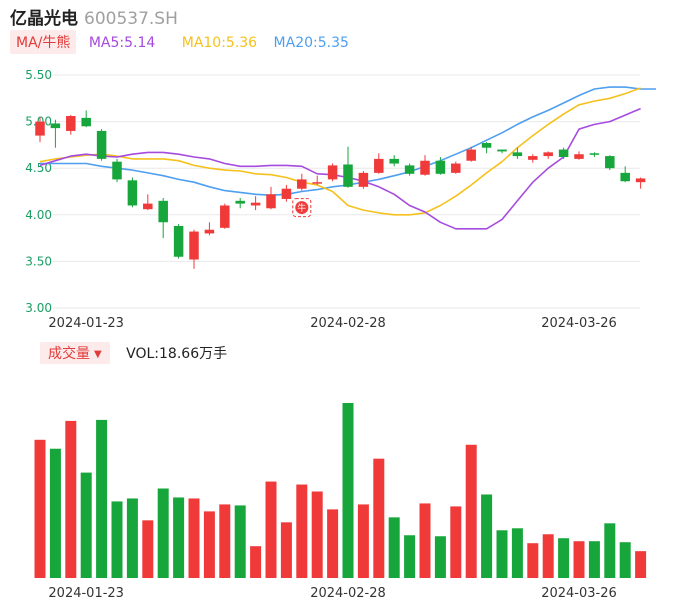  What do you see at coordinates (75, 353) in the screenshot?
I see `volume-selector-button: 成交量 ▼` at bounding box center [75, 353].